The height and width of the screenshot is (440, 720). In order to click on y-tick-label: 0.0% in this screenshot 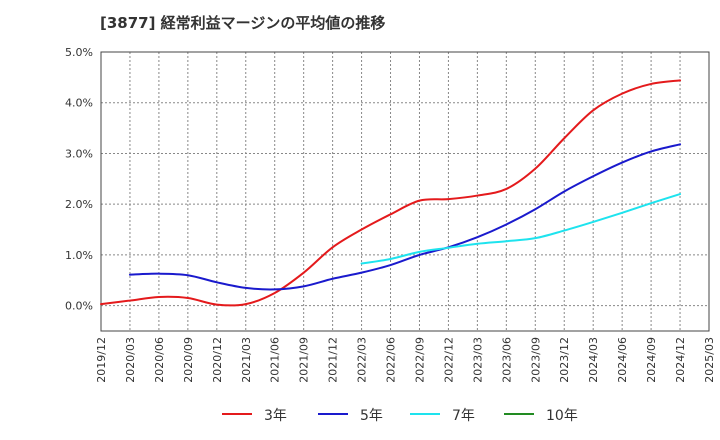, I will do `click(79, 306)`.